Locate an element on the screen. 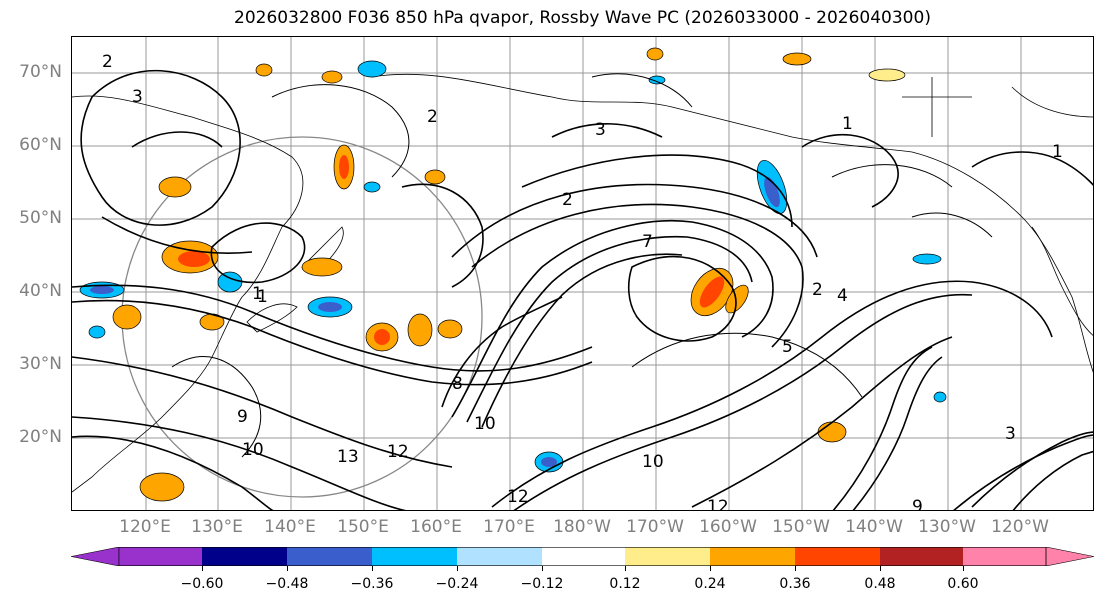 The image size is (1105, 604). contour-label: 13 is located at coordinates (348, 457).